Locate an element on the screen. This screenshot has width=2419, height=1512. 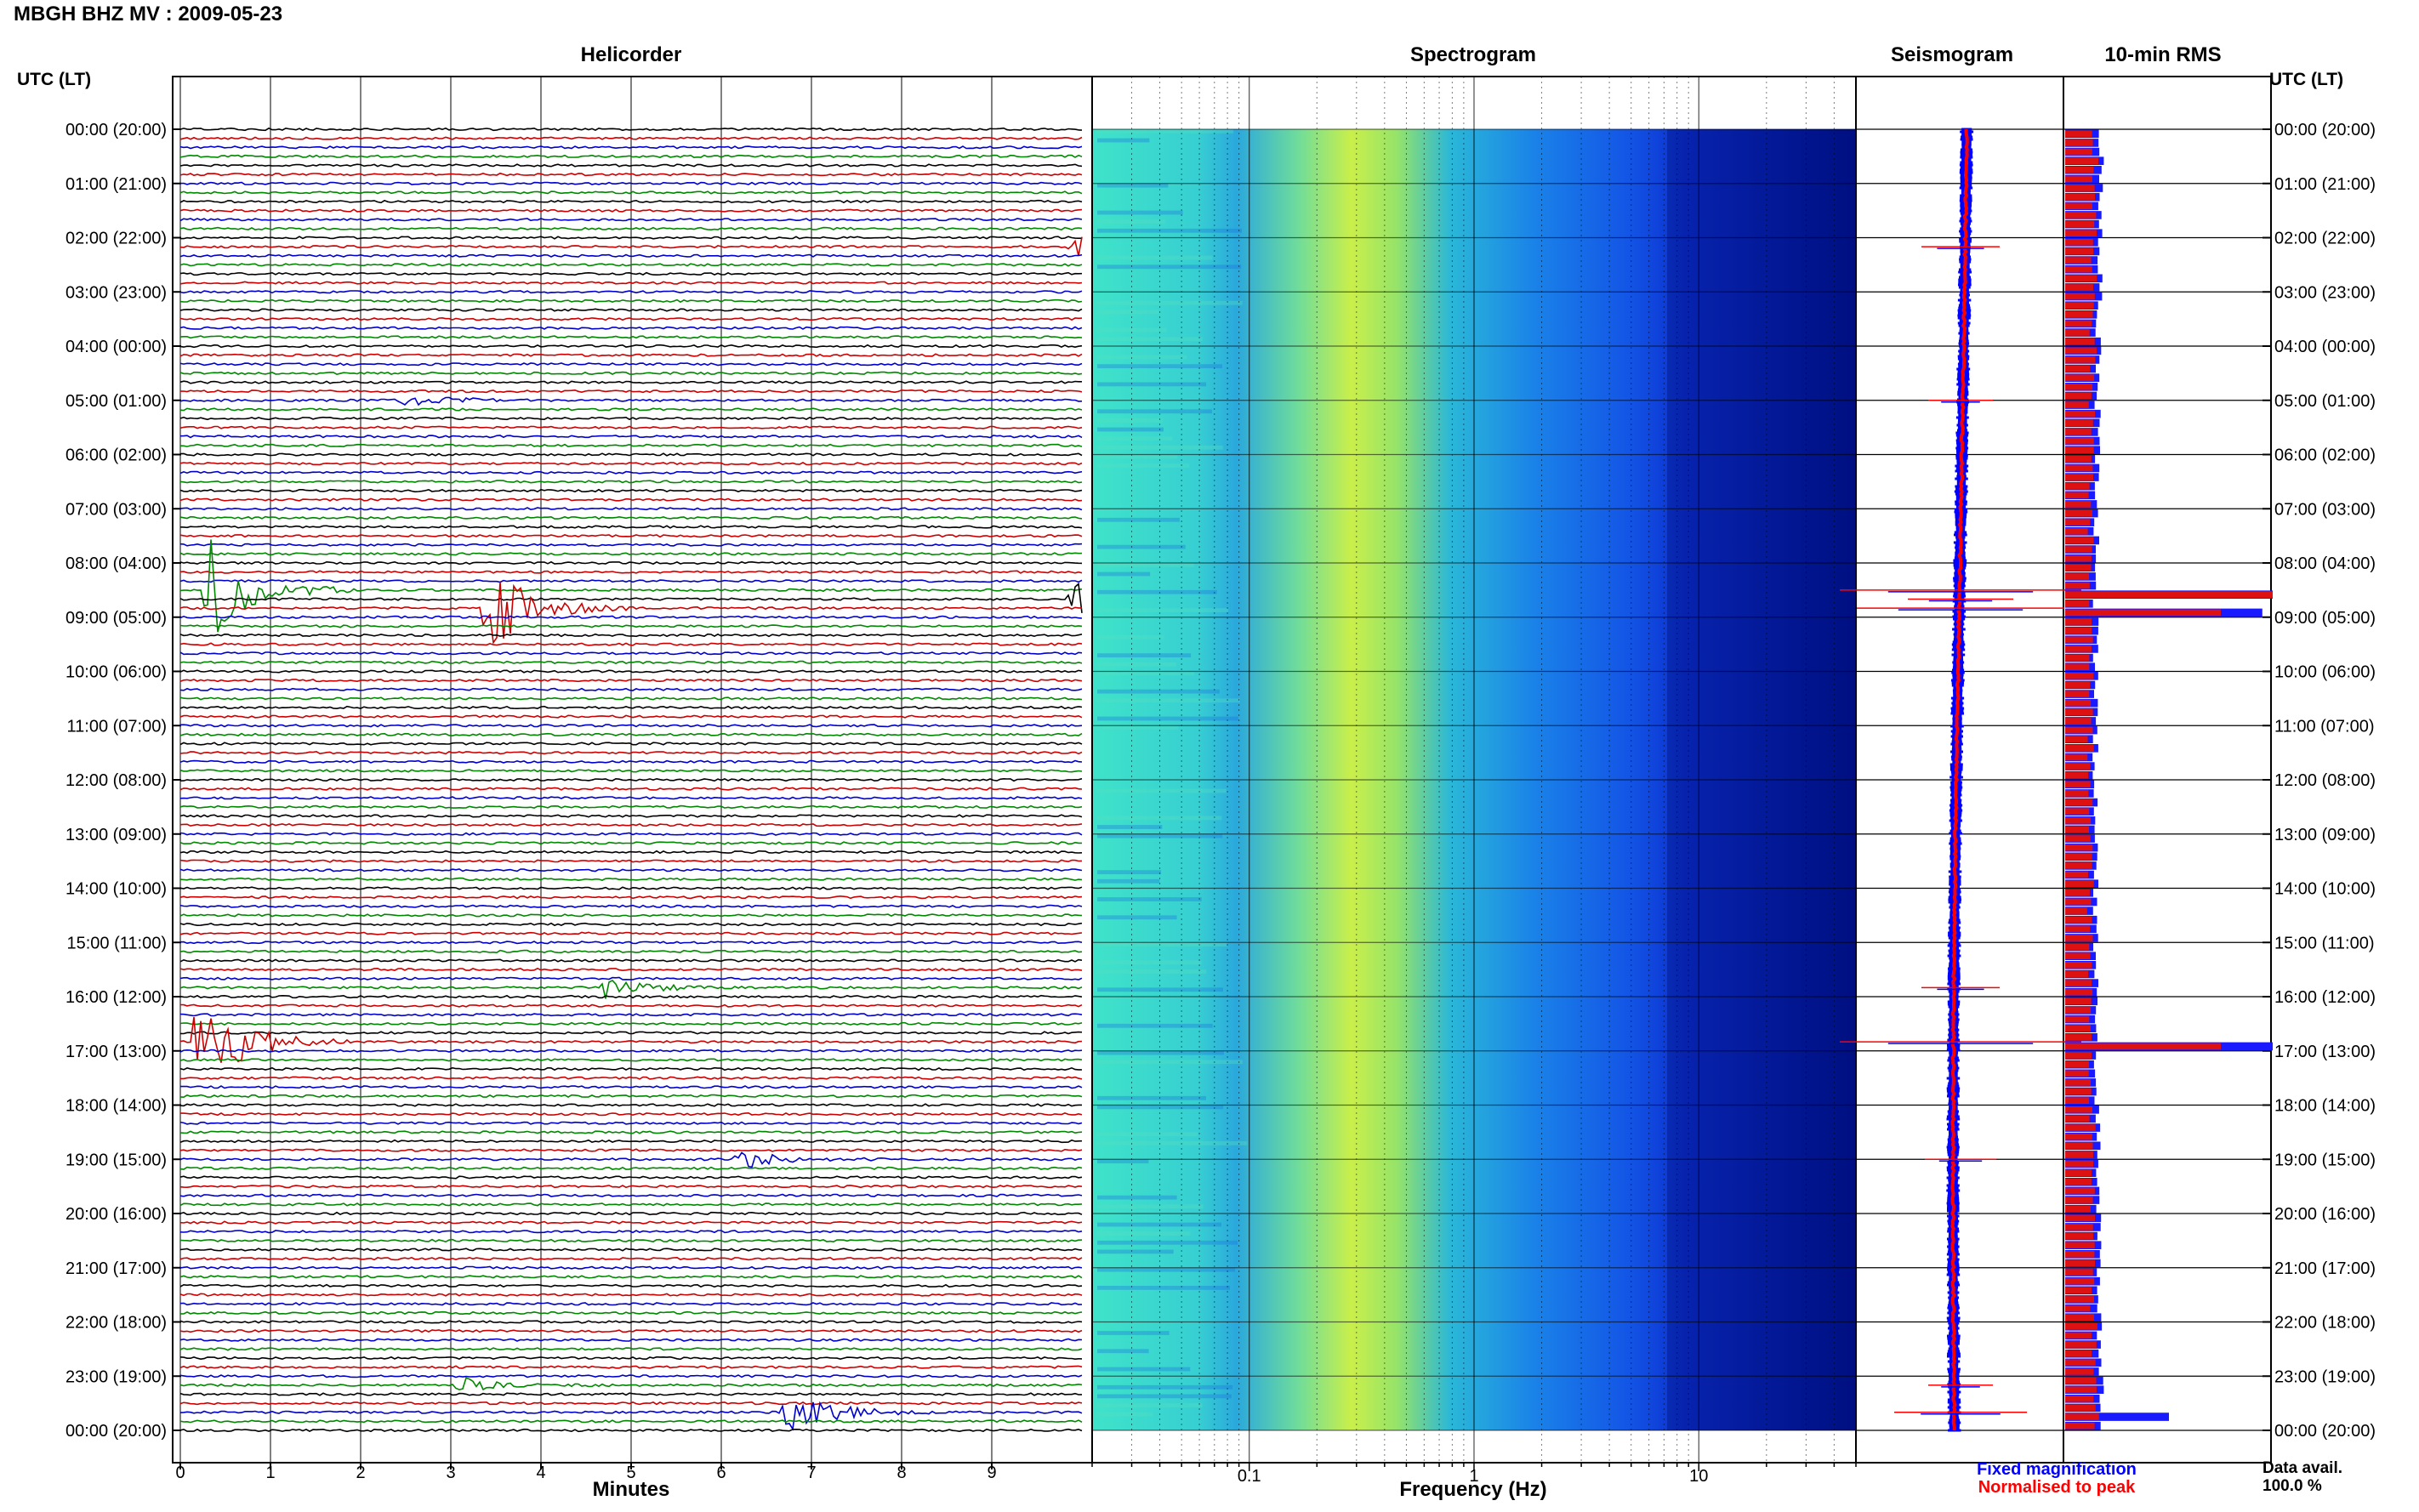
right-hour-label: 17:00 (13:00) is located at coordinates (2325, 1052).